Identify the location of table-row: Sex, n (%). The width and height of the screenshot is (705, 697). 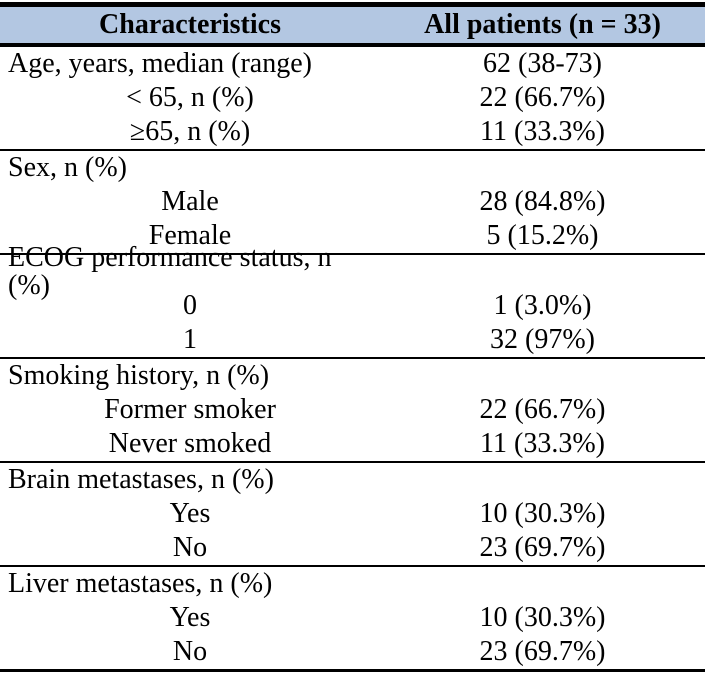
(352, 168).